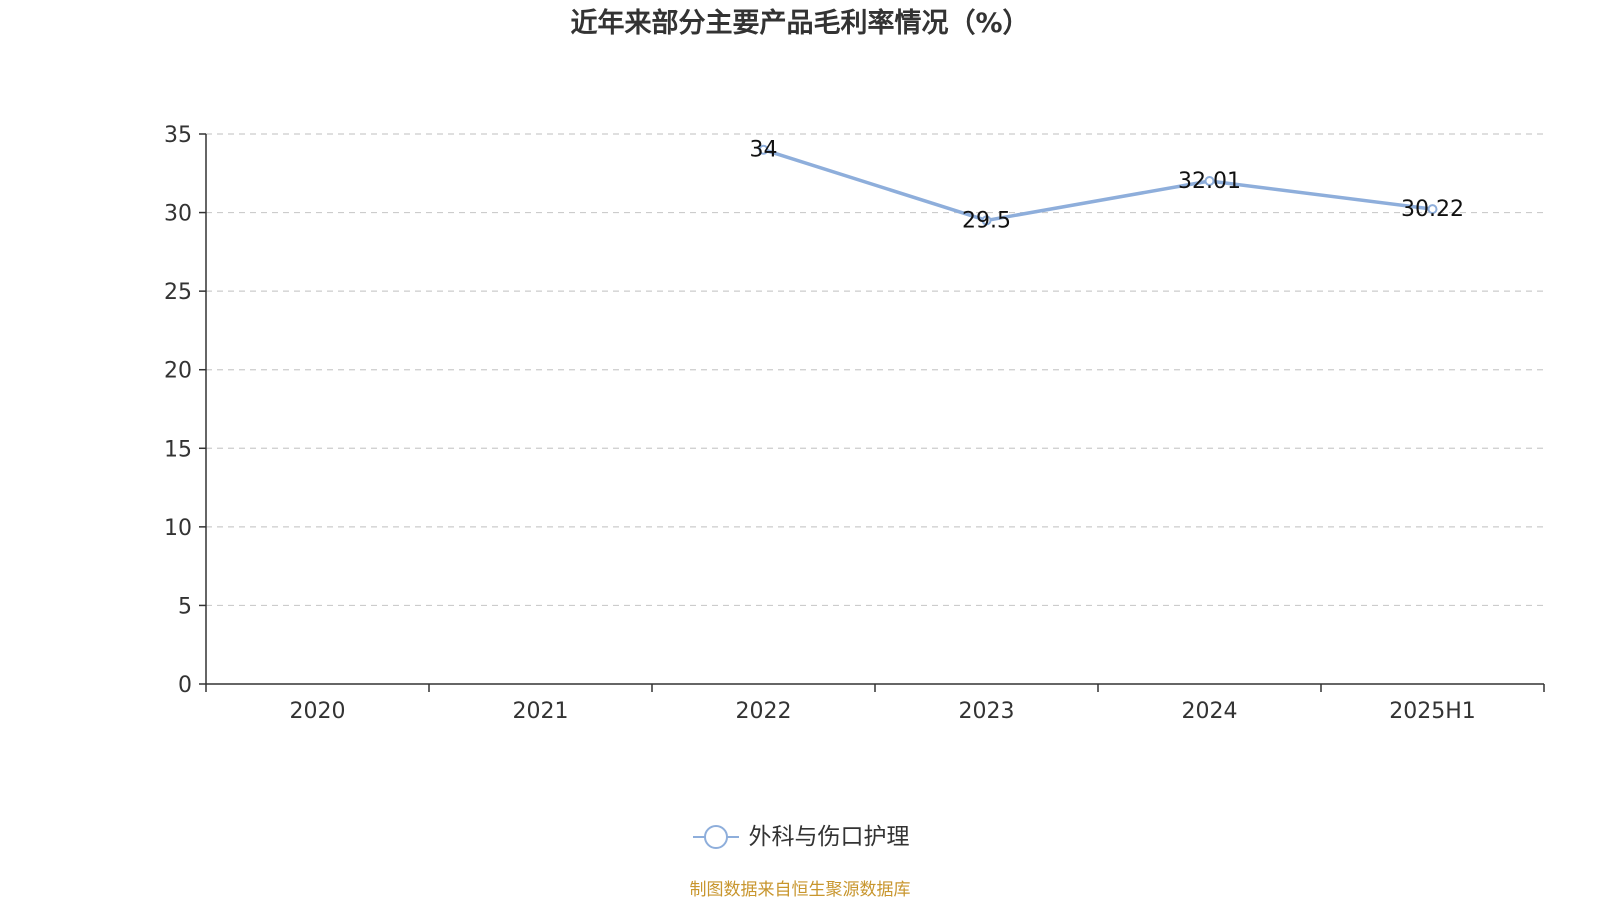  Describe the element at coordinates (715, 837) in the screenshot. I see `legend-marker-icon` at that location.